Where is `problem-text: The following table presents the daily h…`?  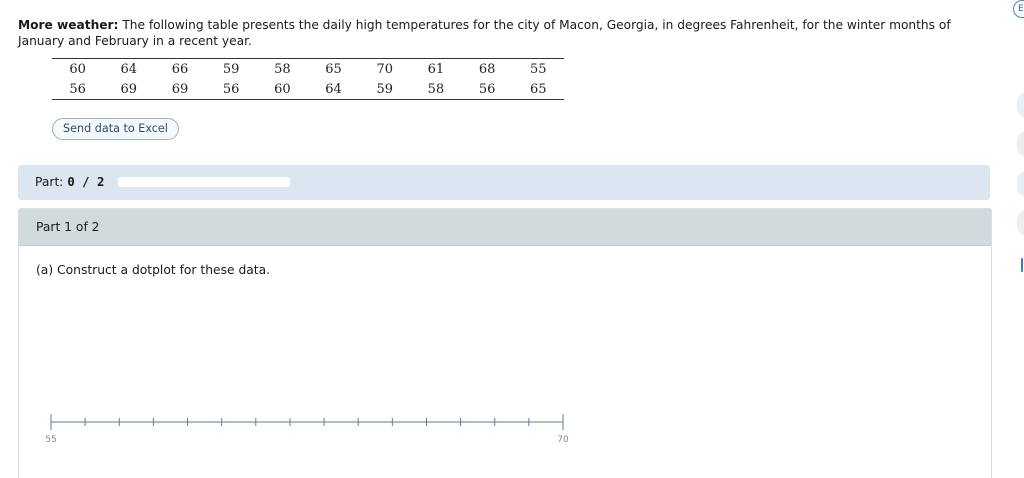 problem-text: The following table presents the daily h… is located at coordinates (484, 33).